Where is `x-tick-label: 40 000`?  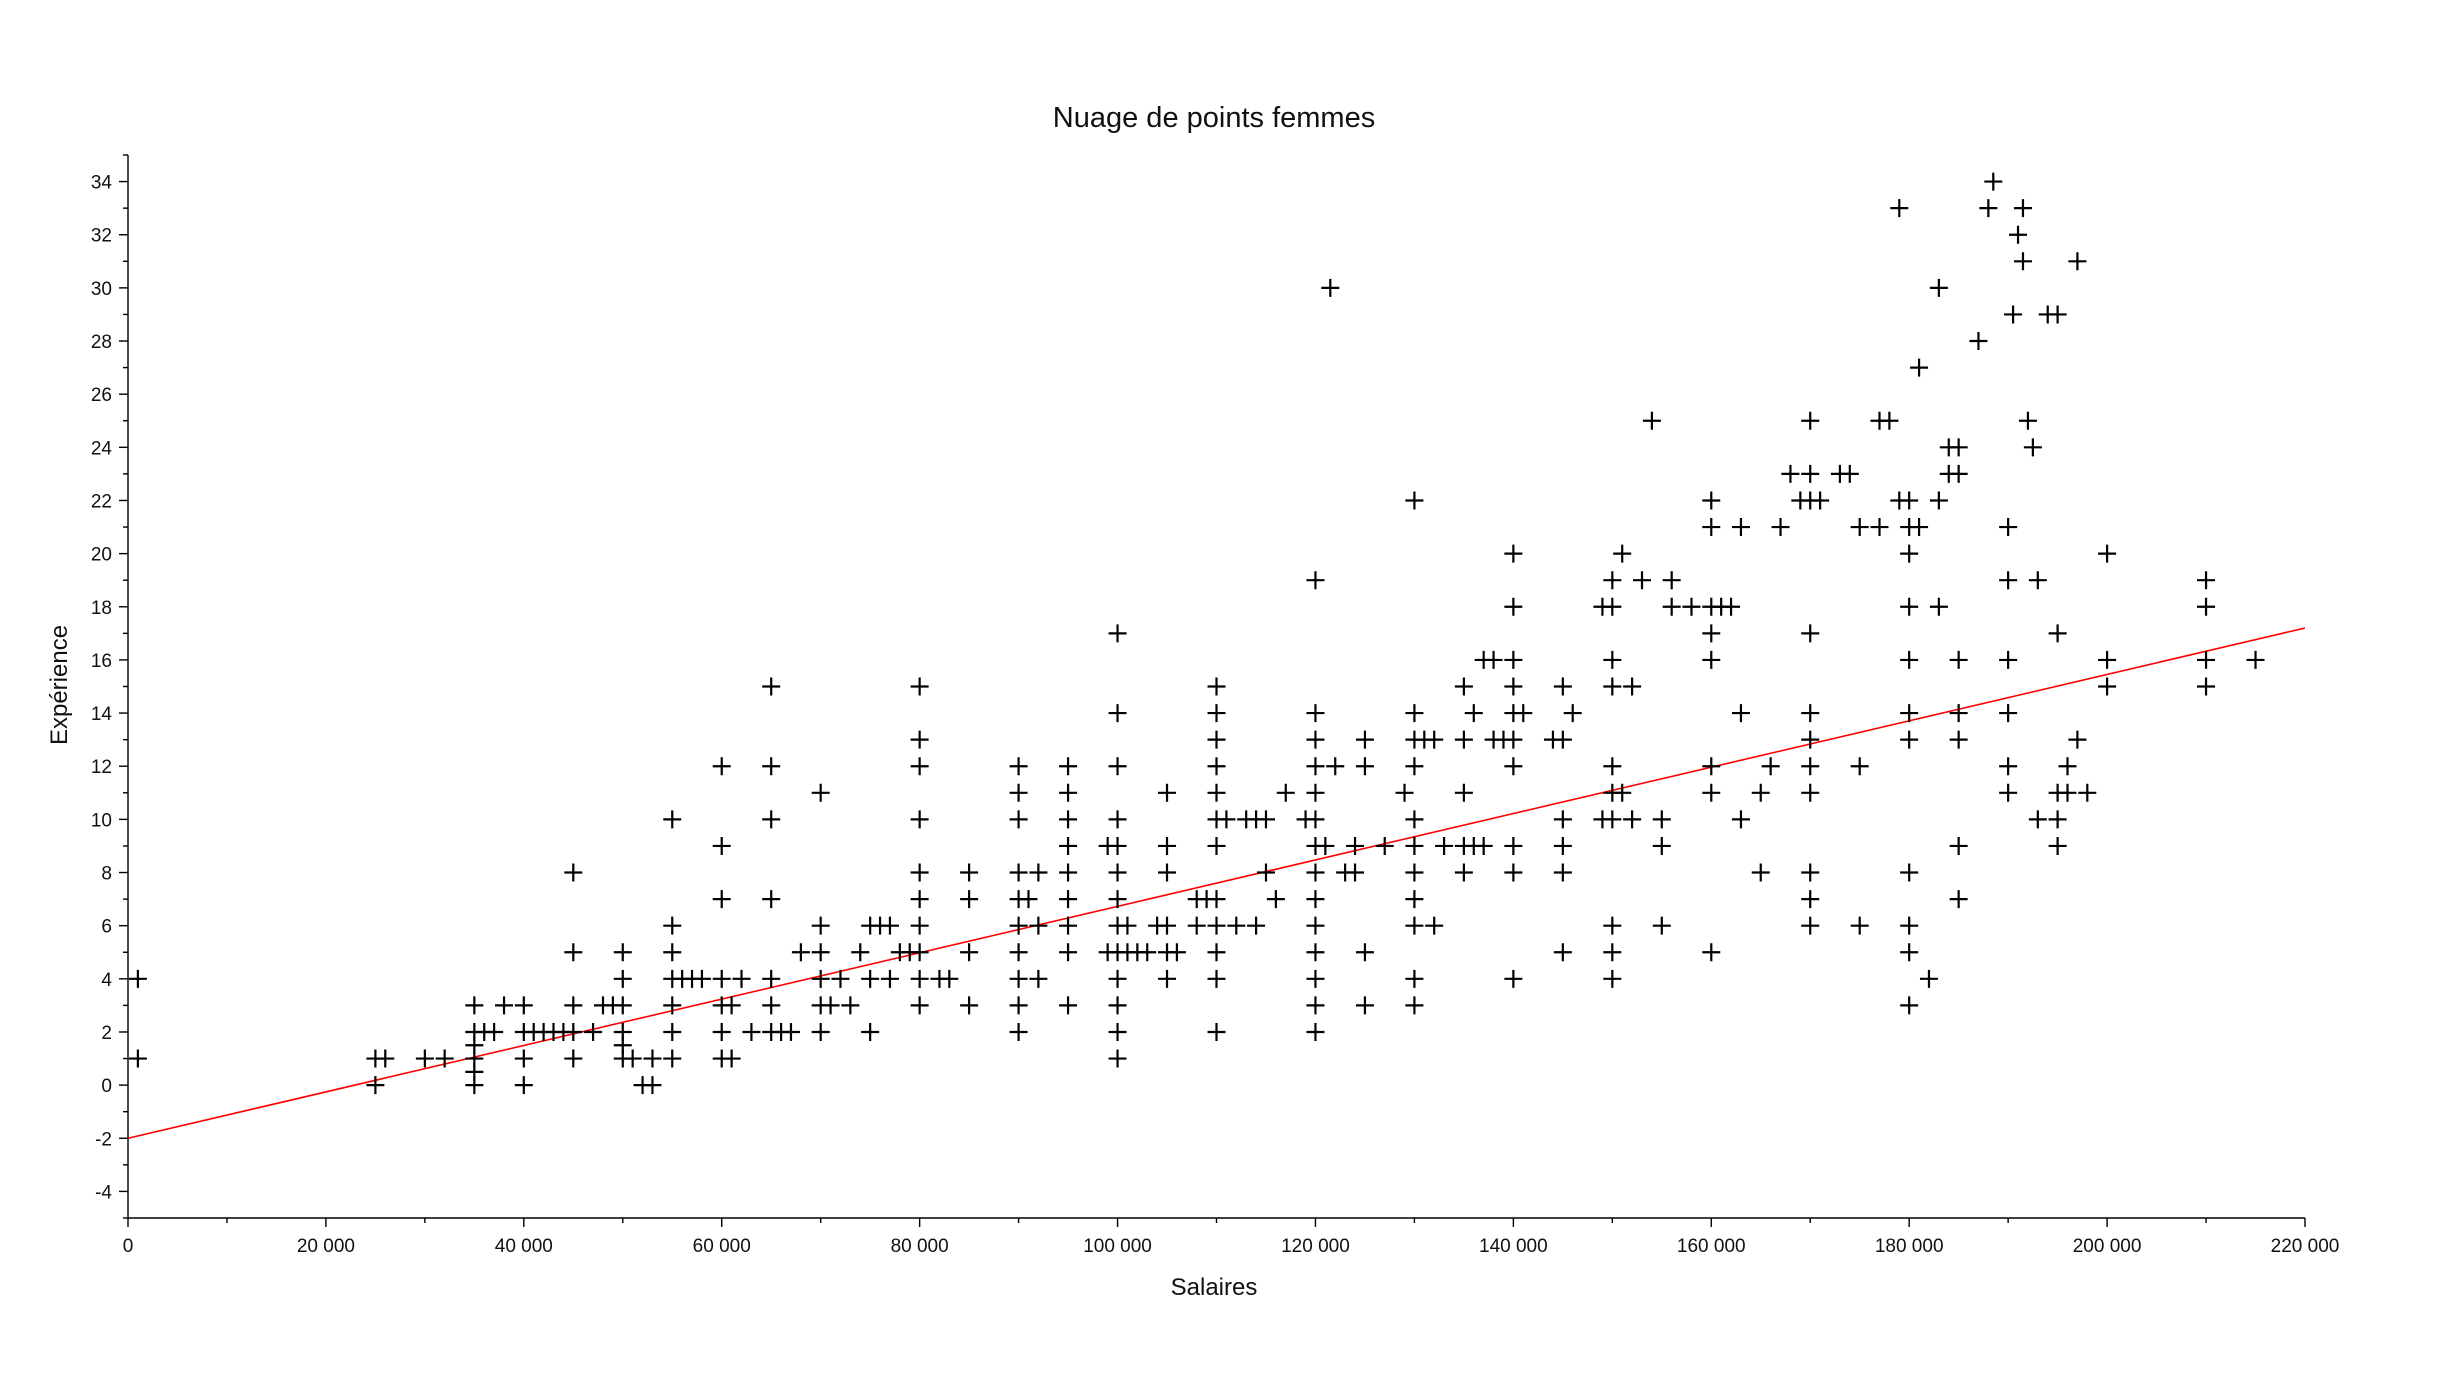 x-tick-label: 40 000 is located at coordinates (524, 1246).